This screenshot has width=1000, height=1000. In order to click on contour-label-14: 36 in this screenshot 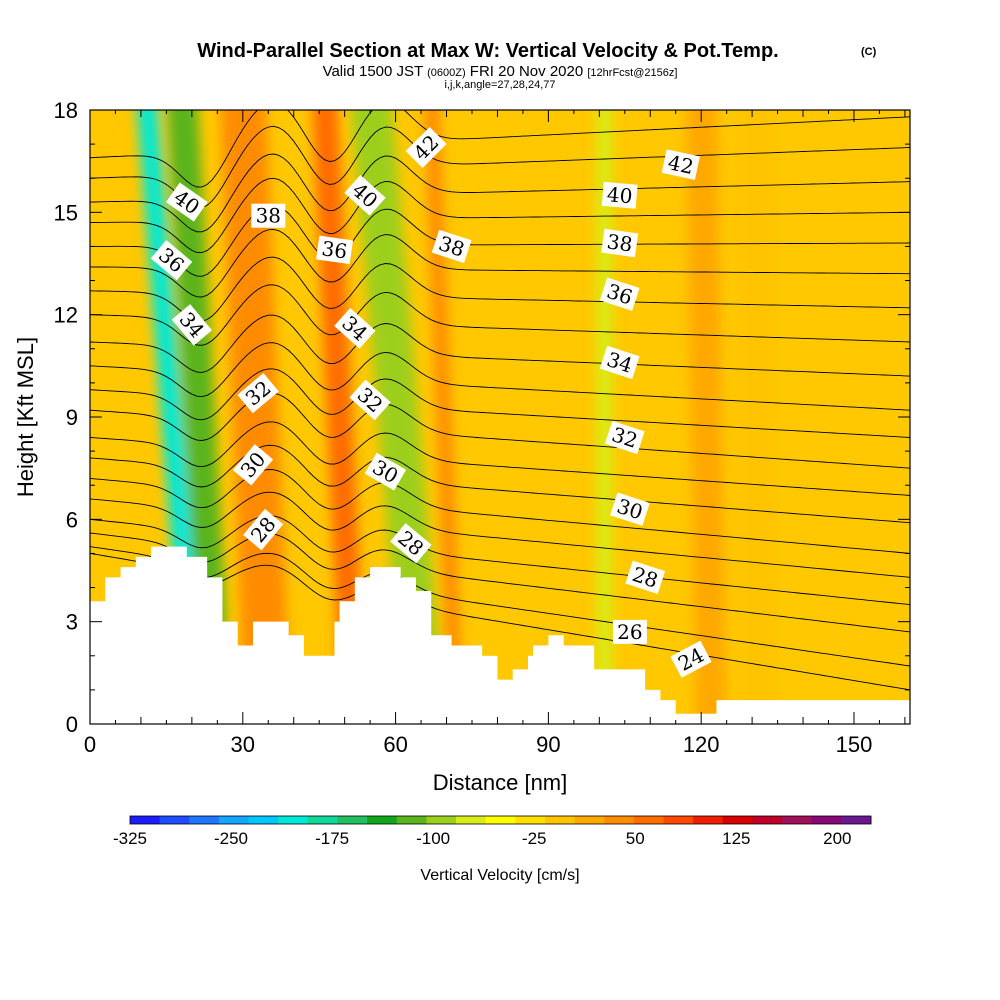, I will do `click(619, 294)`.